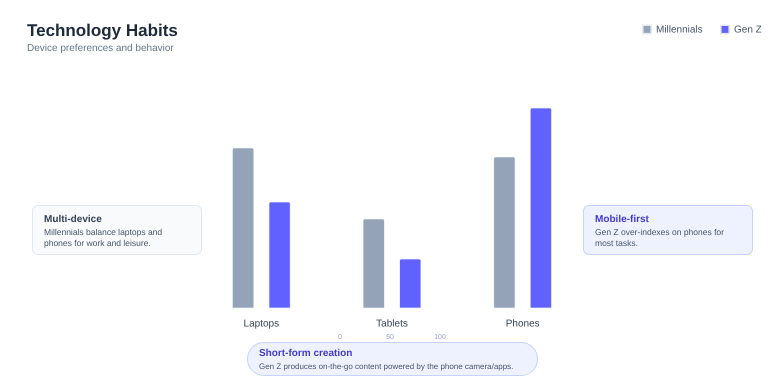 This screenshot has height=392, width=784. Describe the element at coordinates (679, 30) in the screenshot. I see `legend-label: Millennials` at that location.